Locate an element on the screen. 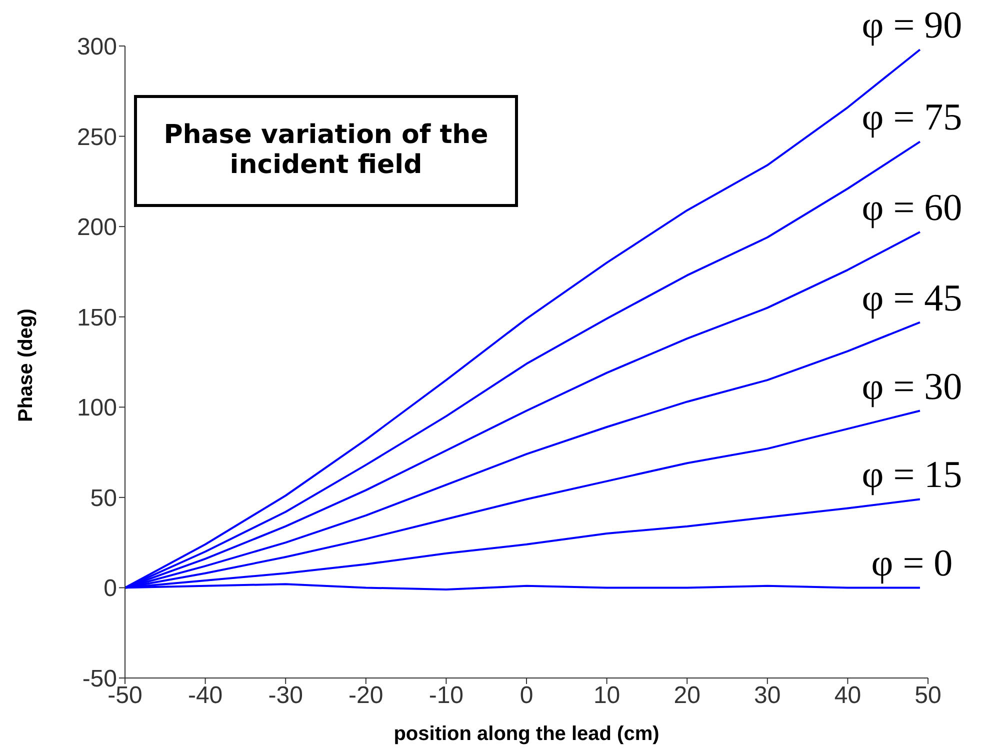  series-label: φ = 45 is located at coordinates (912, 298).